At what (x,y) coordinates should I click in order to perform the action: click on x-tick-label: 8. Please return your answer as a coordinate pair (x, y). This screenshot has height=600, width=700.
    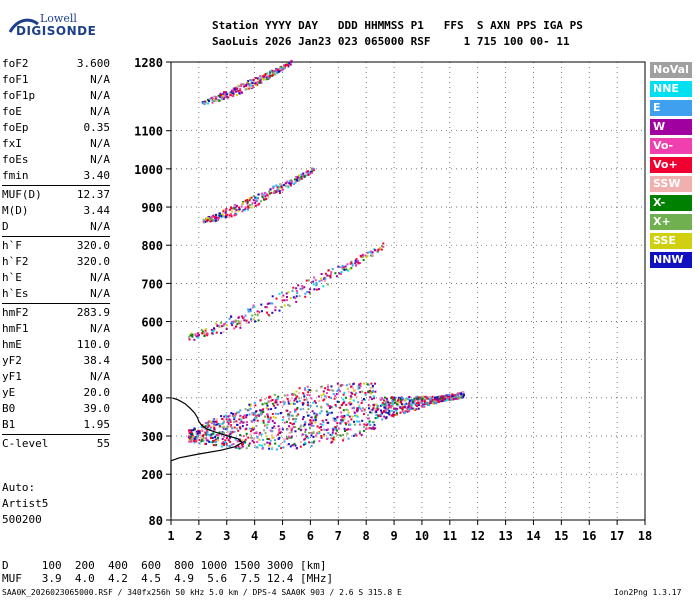
    Looking at the image, I should click on (366, 536).